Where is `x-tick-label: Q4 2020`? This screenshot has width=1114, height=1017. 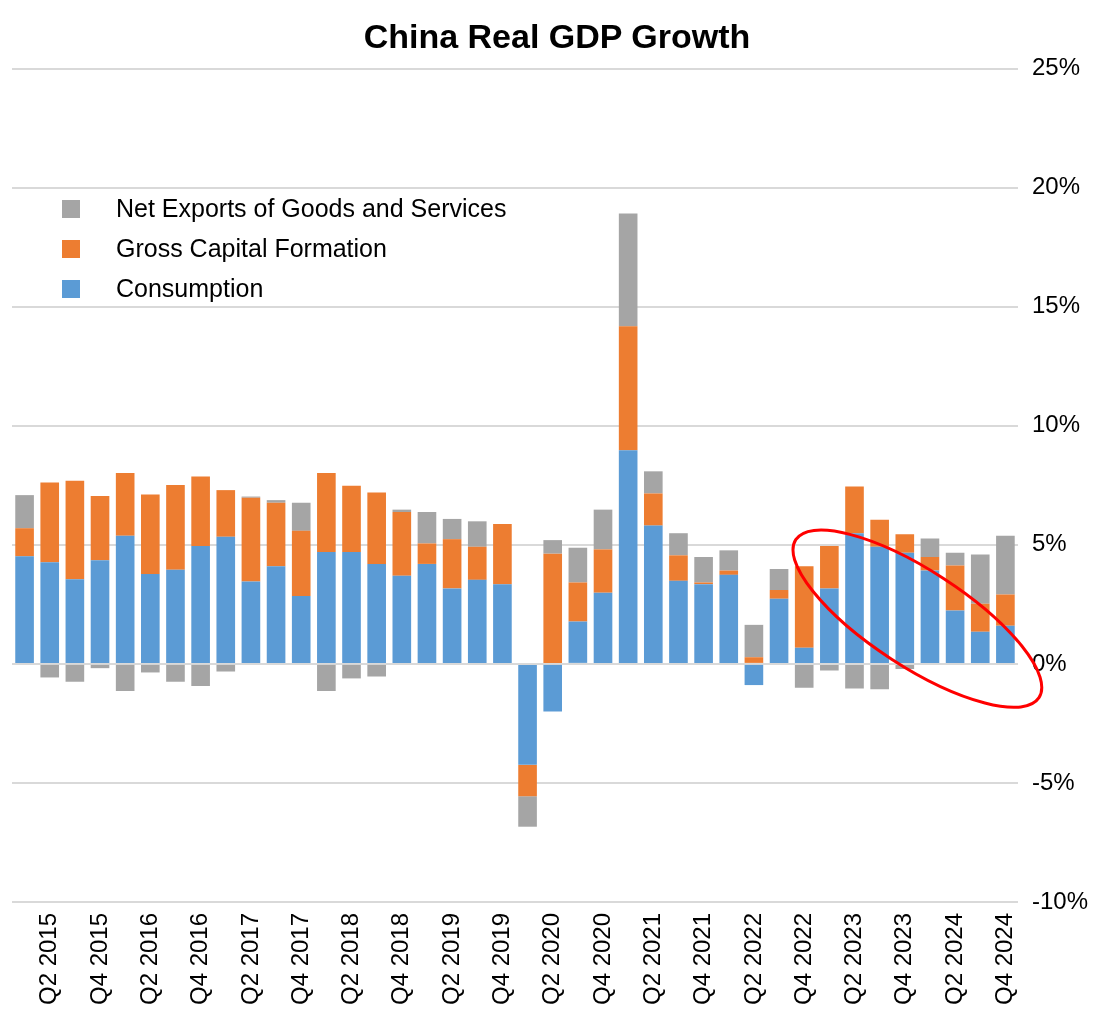 x-tick-label: Q4 2020 is located at coordinates (601, 958).